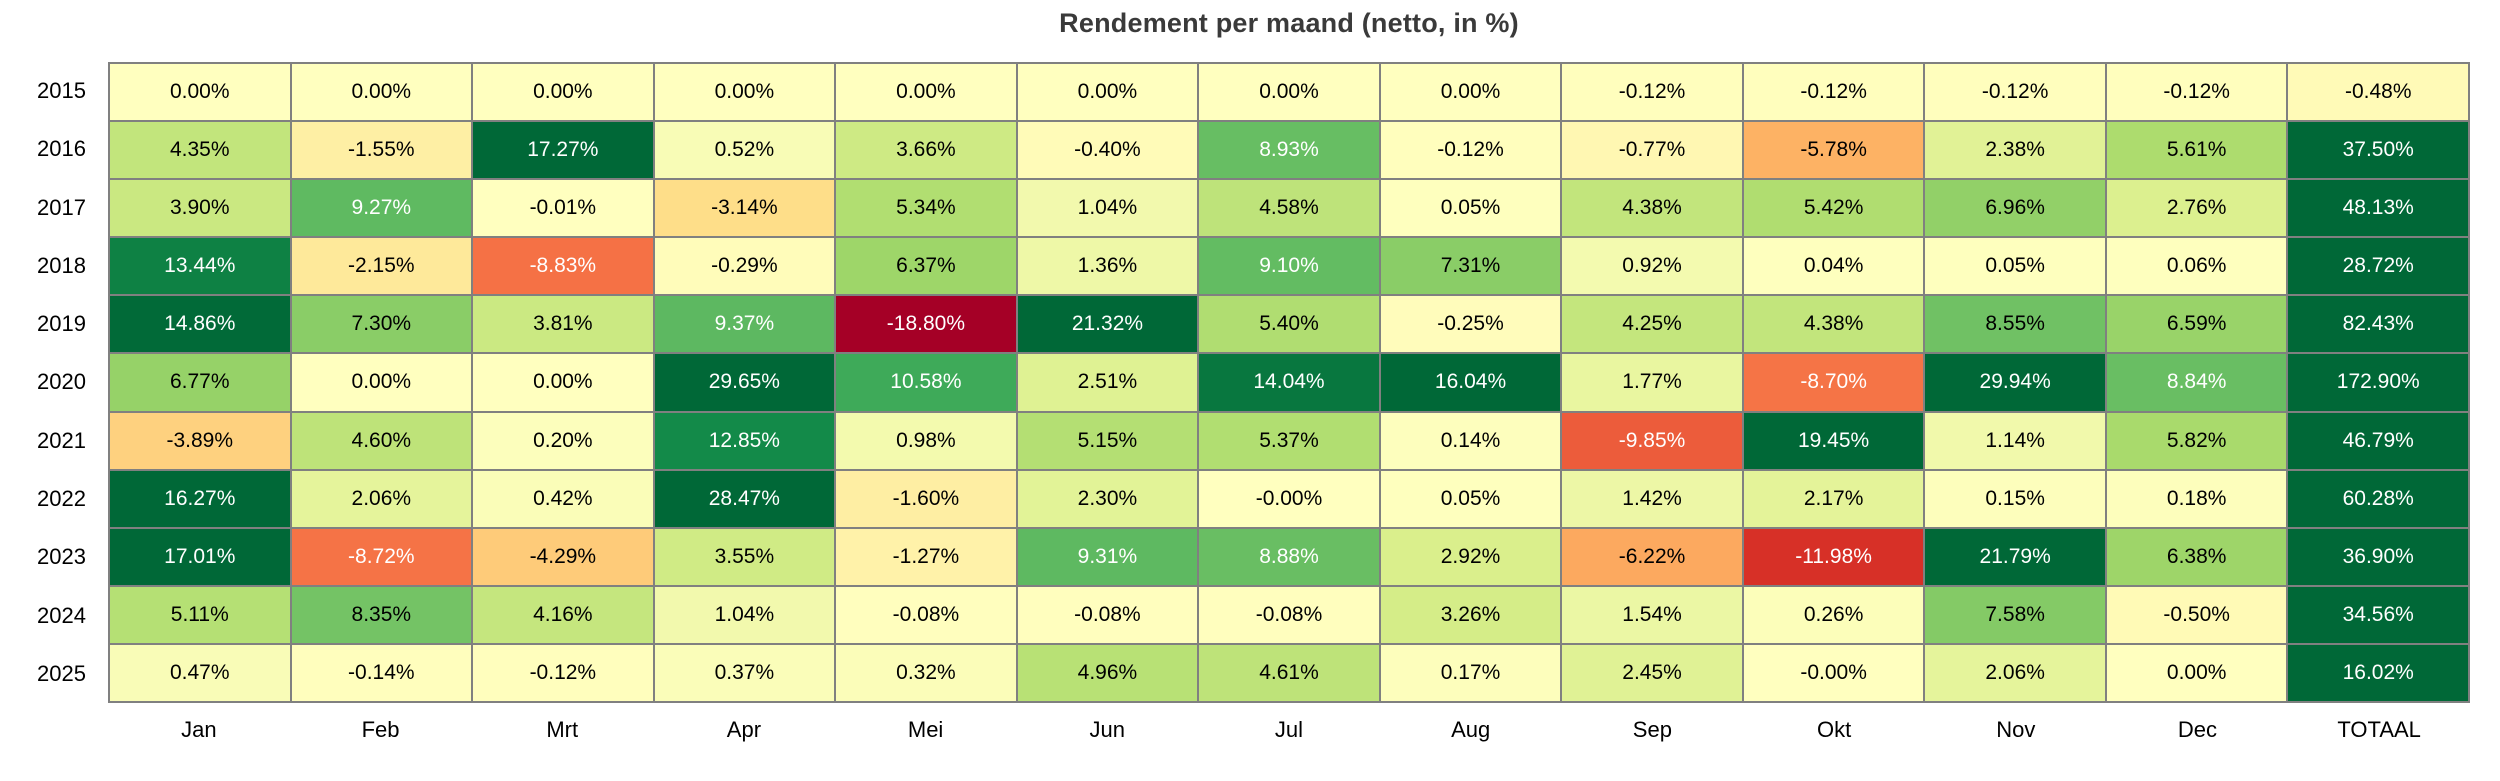 This screenshot has width=2500, height=781. I want to click on column-label: Mrt, so click(562, 729).